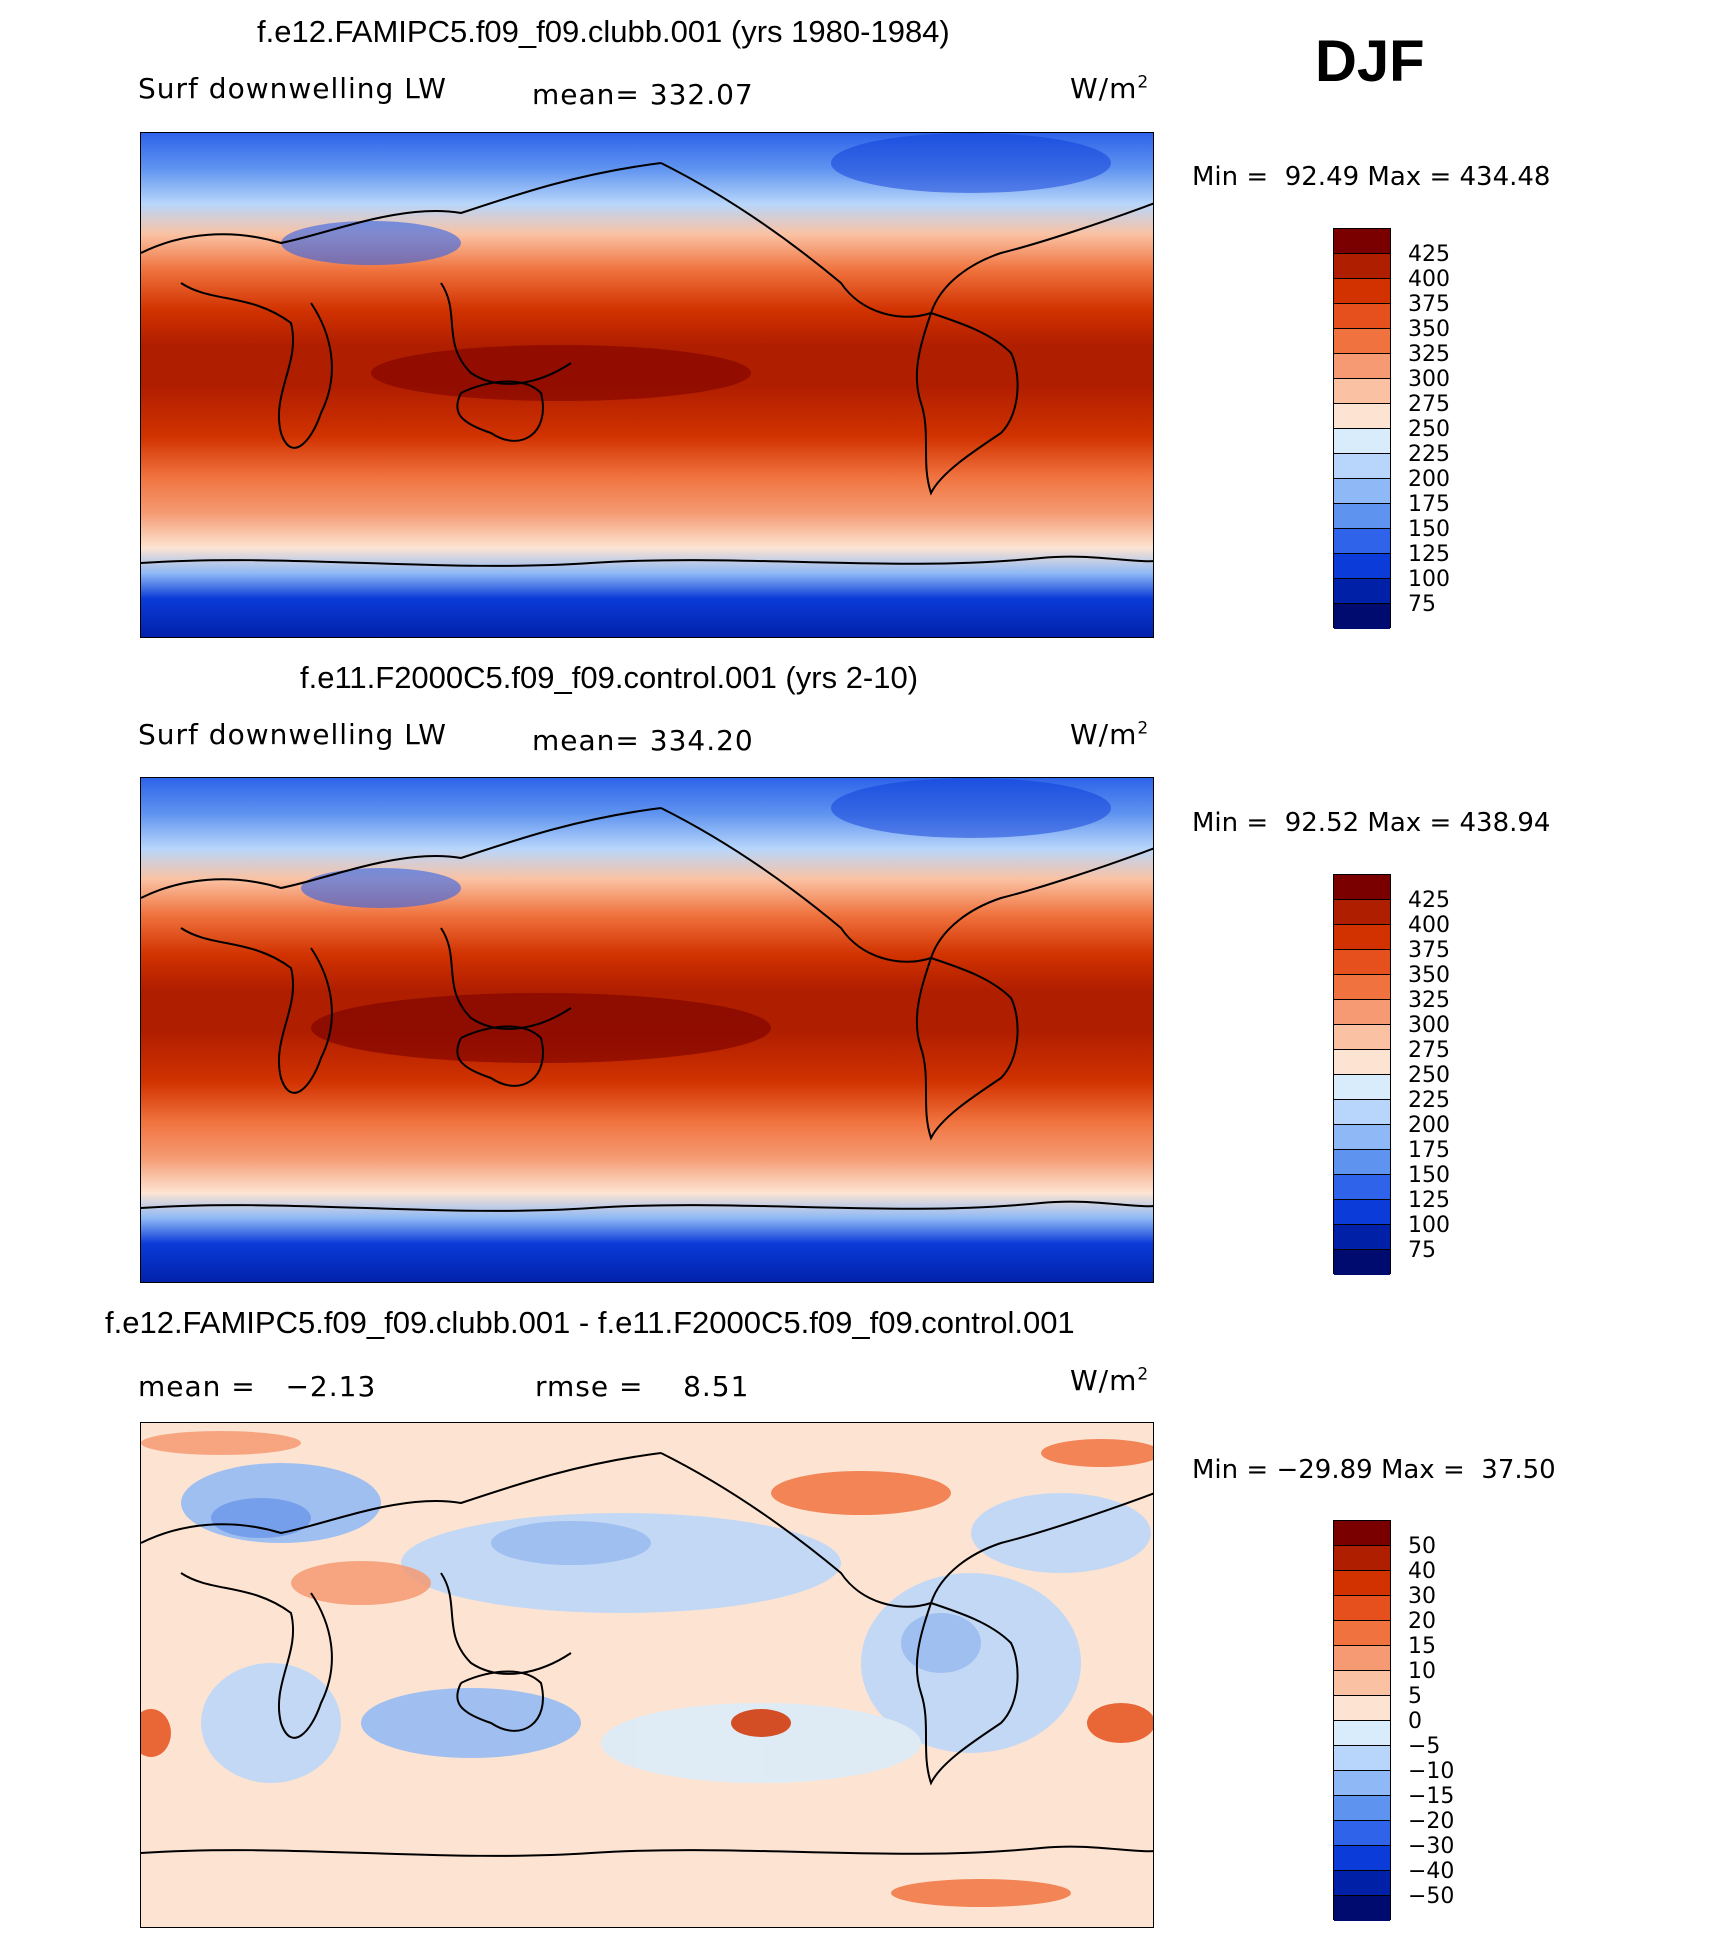 This screenshot has height=1936, width=1710. What do you see at coordinates (1110, 734) in the screenshot?
I see `panel2-units: W/m2` at bounding box center [1110, 734].